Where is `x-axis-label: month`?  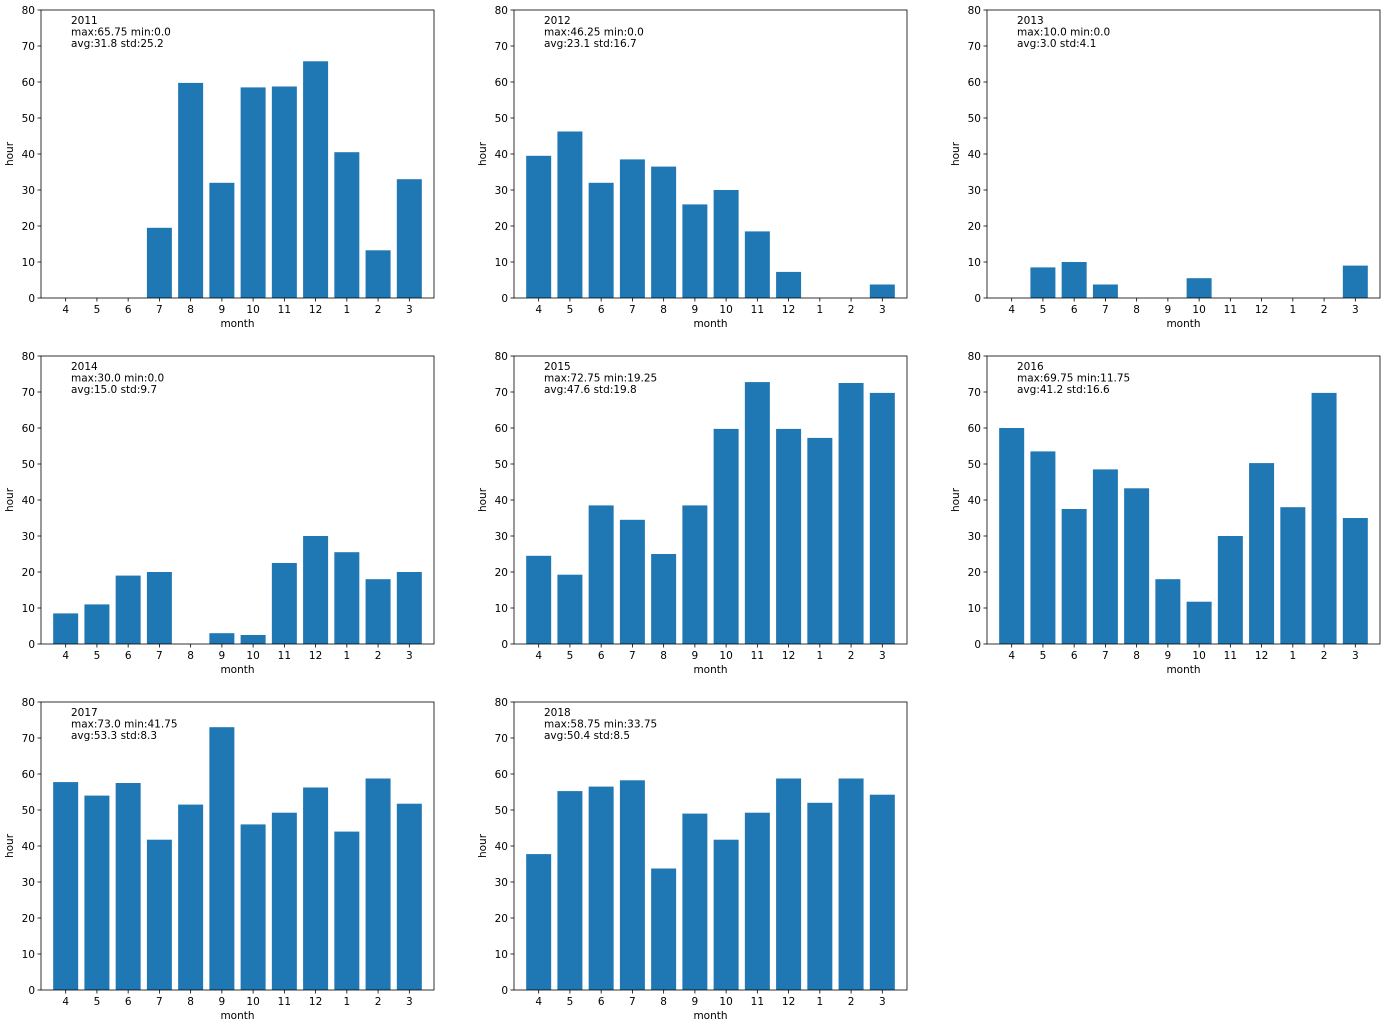 x-axis-label: month is located at coordinates (1183, 670).